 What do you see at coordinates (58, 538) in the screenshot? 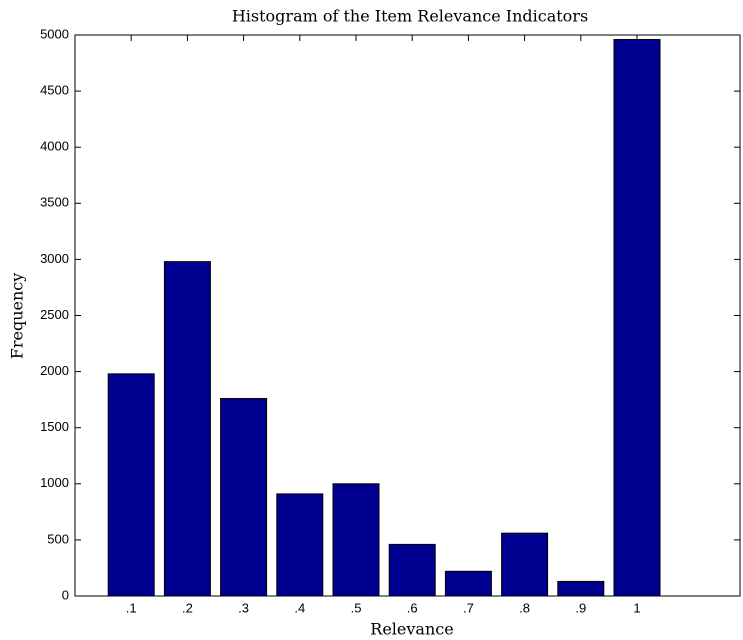
I see `y-tick-label: 500` at bounding box center [58, 538].